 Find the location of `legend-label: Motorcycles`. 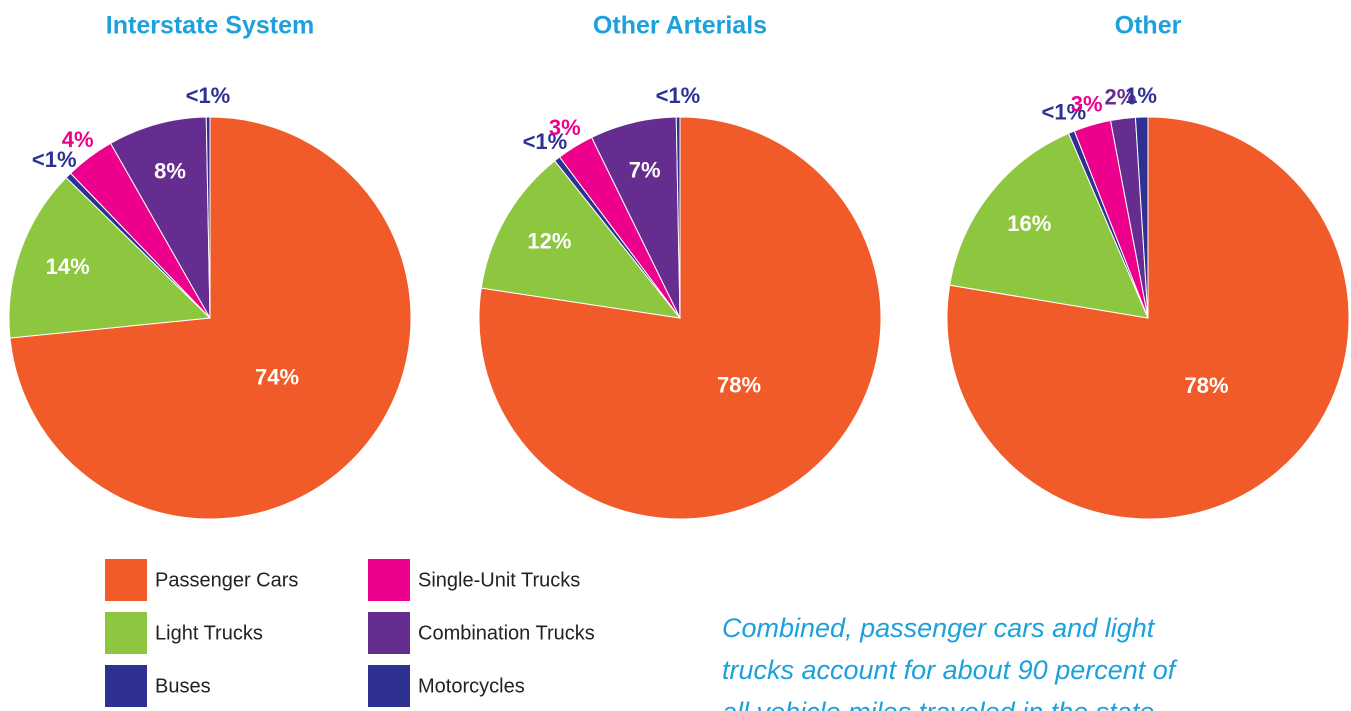

legend-label: Motorcycles is located at coordinates (471, 686).